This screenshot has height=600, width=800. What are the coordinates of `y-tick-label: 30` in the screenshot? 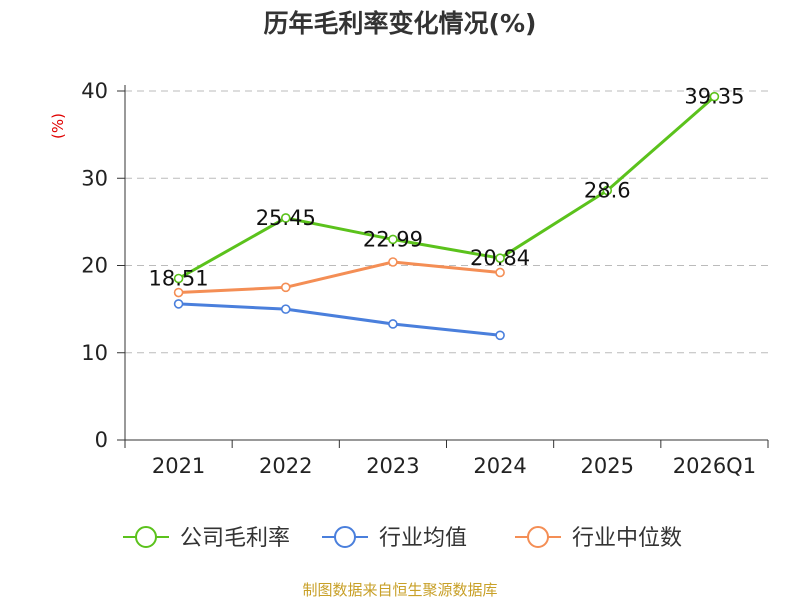 It's located at (94, 178).